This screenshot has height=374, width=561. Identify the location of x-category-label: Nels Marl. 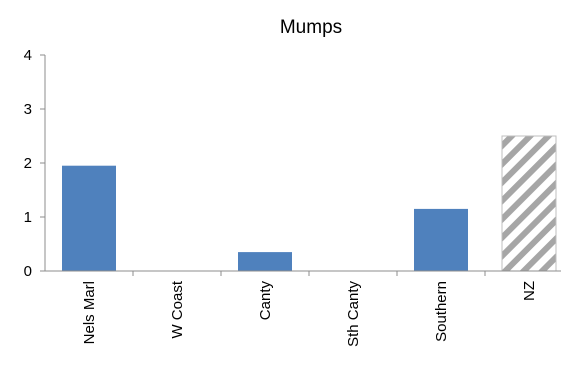
(89, 312).